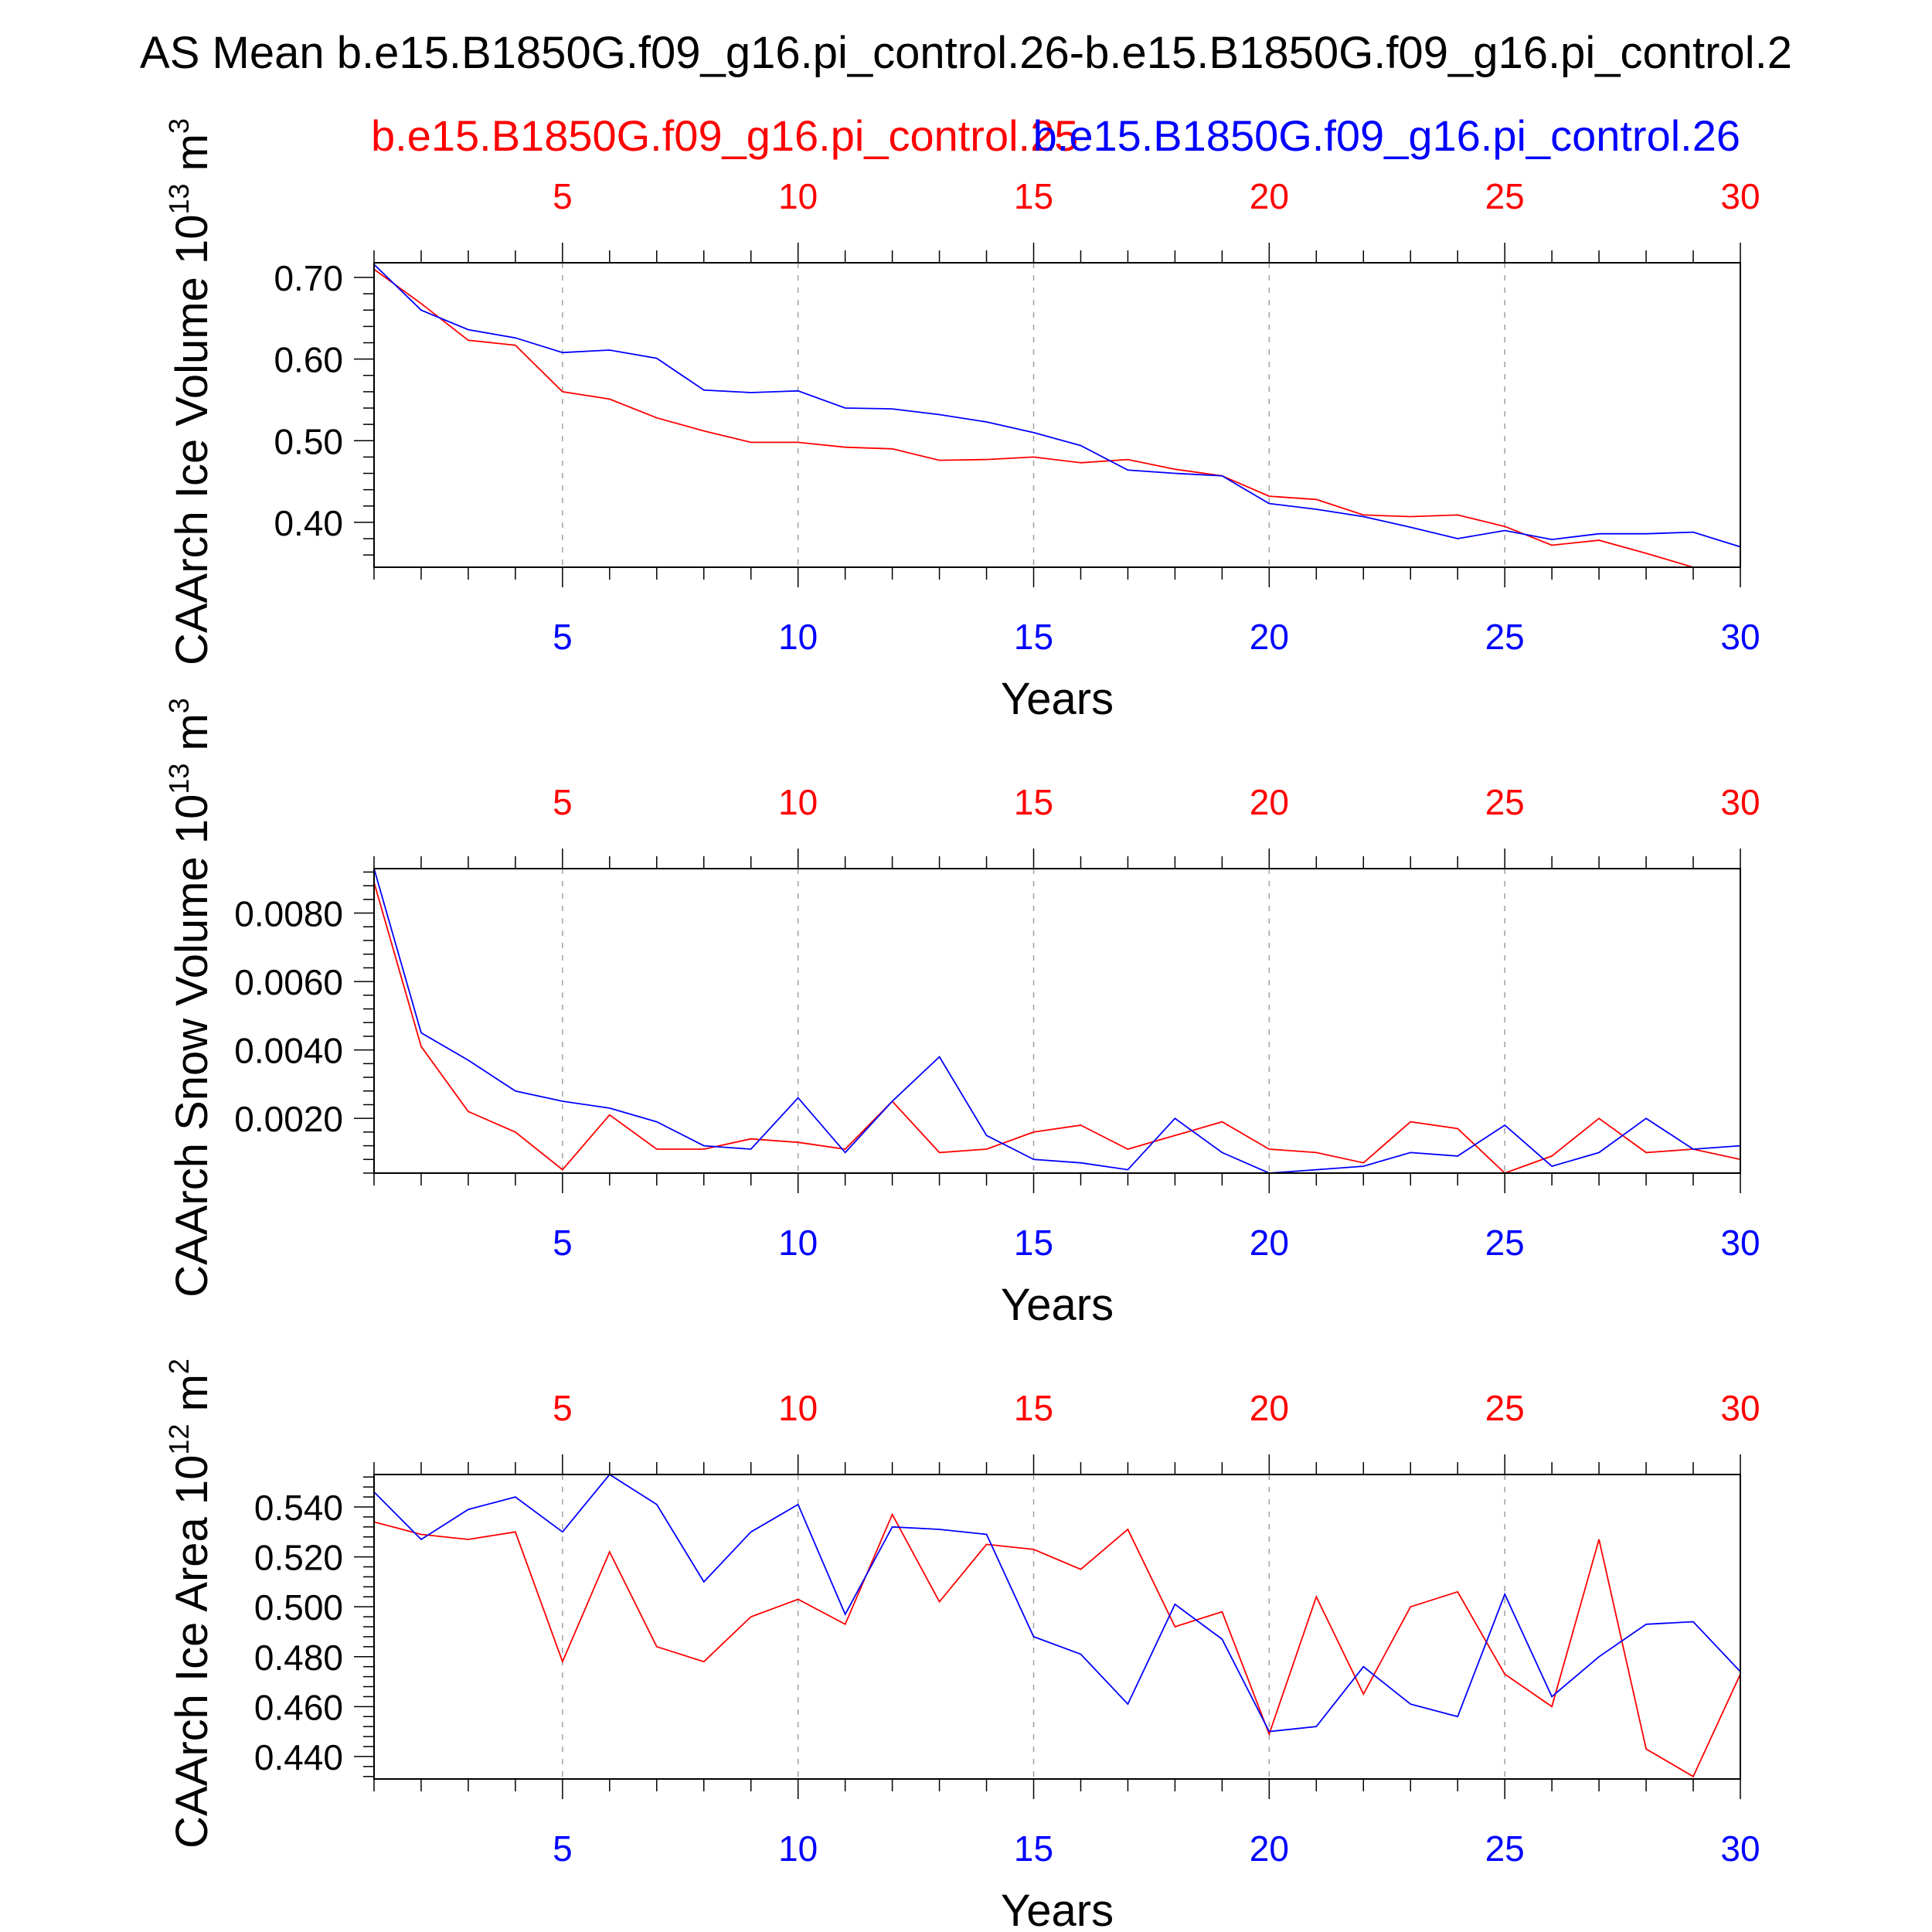 The height and width of the screenshot is (1932, 1932). I want to click on y-axis-label: CAArch Ice Area 1012 m2, so click(190, 1604).